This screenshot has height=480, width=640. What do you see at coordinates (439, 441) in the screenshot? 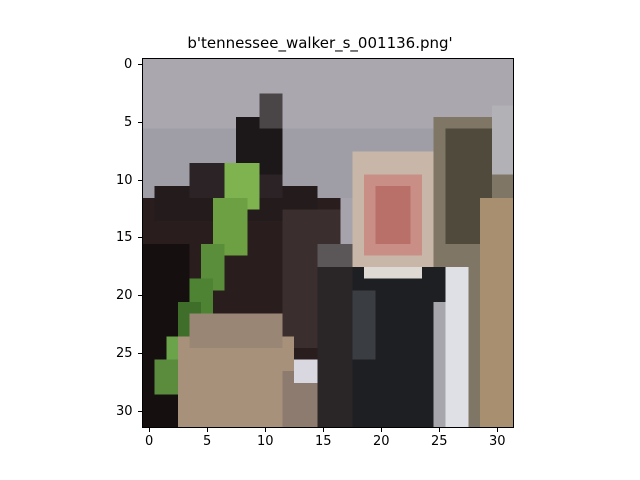
I see `x-tick-label: 25` at bounding box center [439, 441].